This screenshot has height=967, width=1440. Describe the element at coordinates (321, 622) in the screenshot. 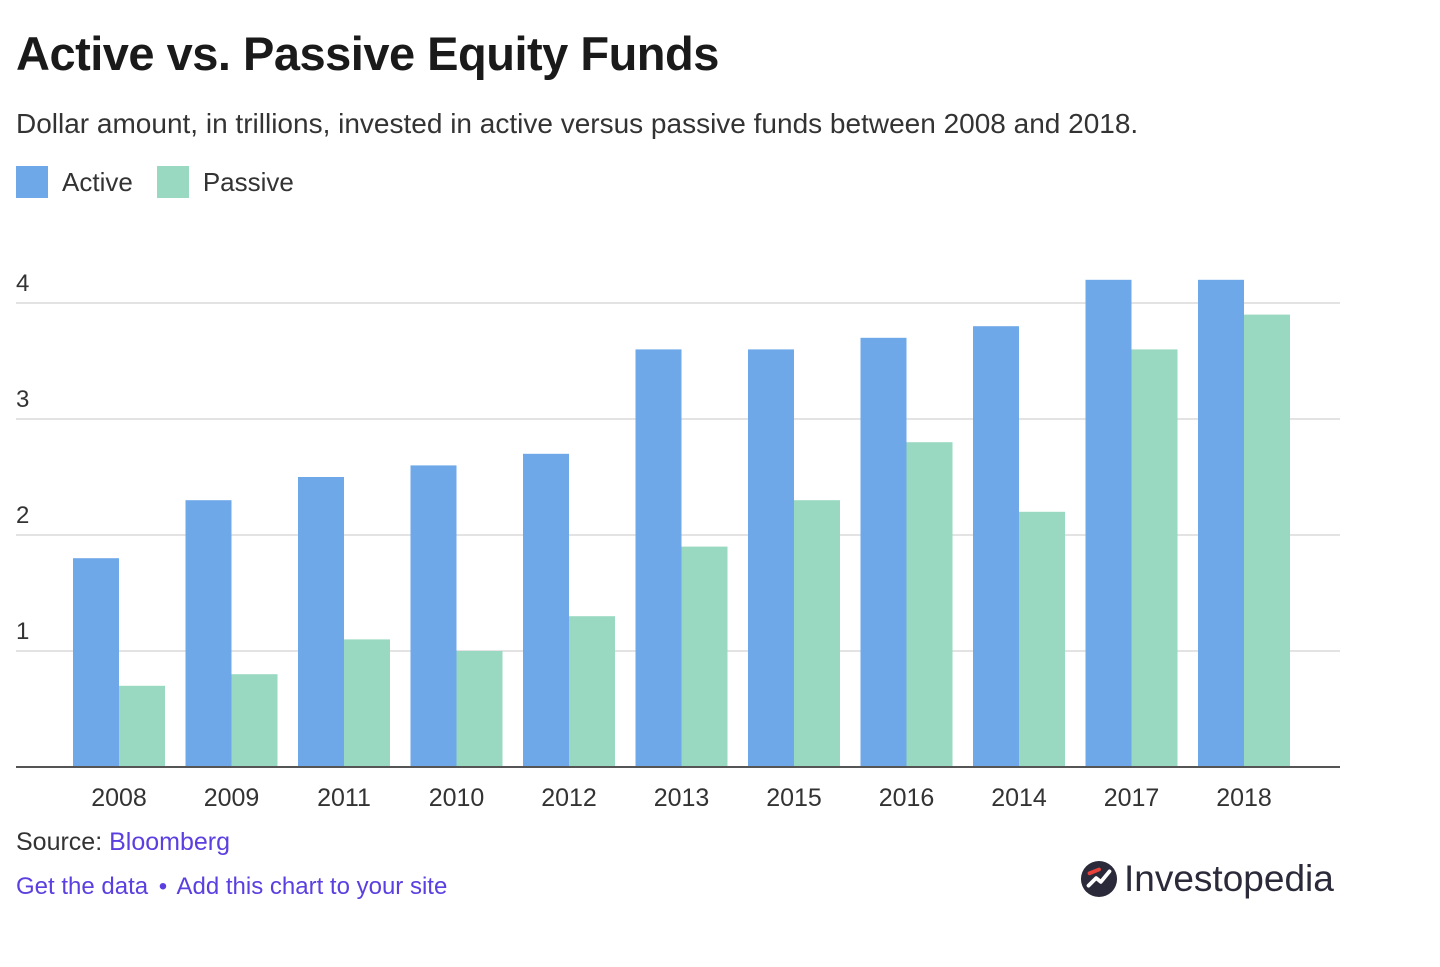

I see `bar-active-2011` at that location.